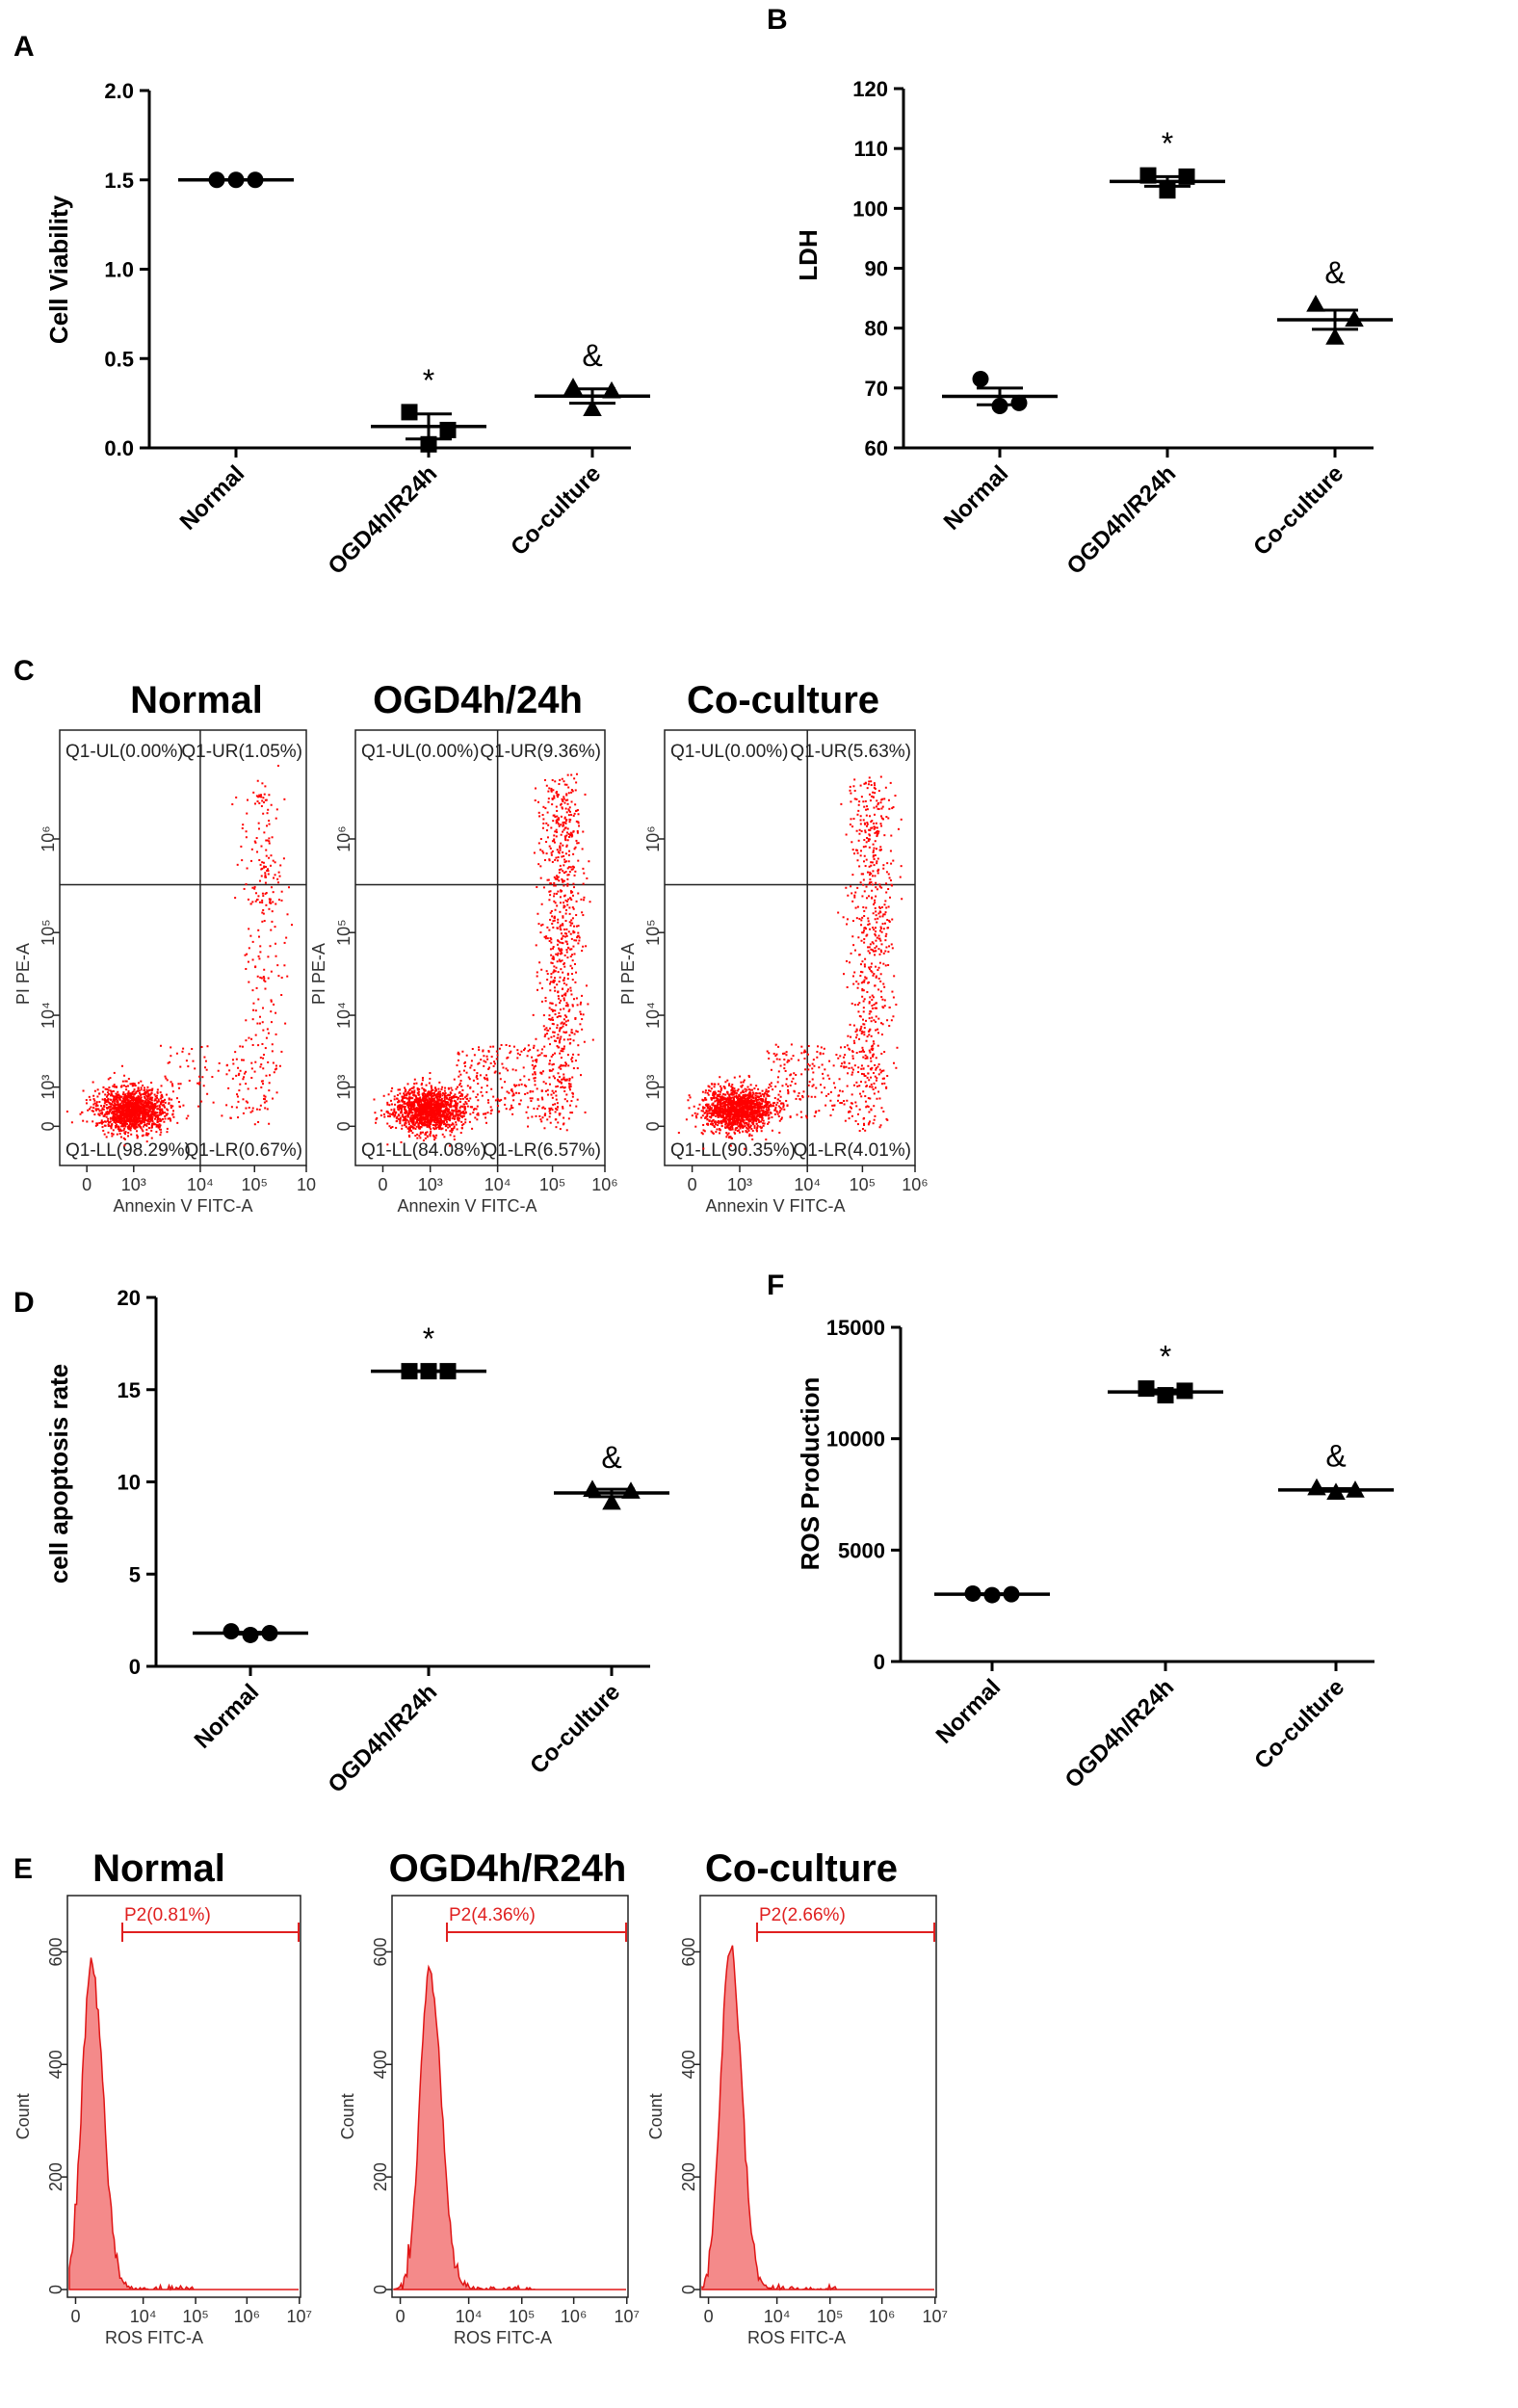 Image resolution: width=1518 pixels, height=2408 pixels. What do you see at coordinates (212, 498) in the screenshot?
I see `category-label-A: Normal` at bounding box center [212, 498].